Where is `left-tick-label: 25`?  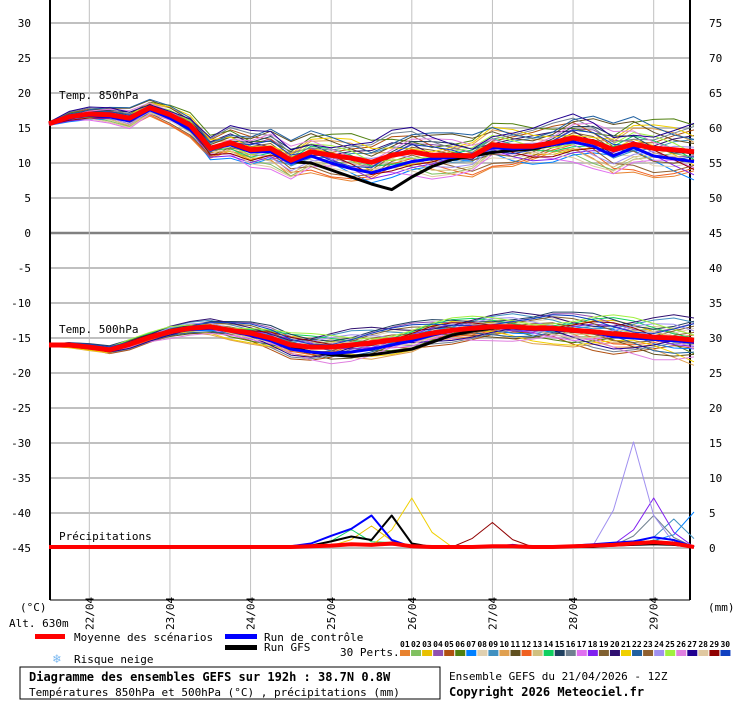 left-tick-label: 25 is located at coordinates (24, 58).